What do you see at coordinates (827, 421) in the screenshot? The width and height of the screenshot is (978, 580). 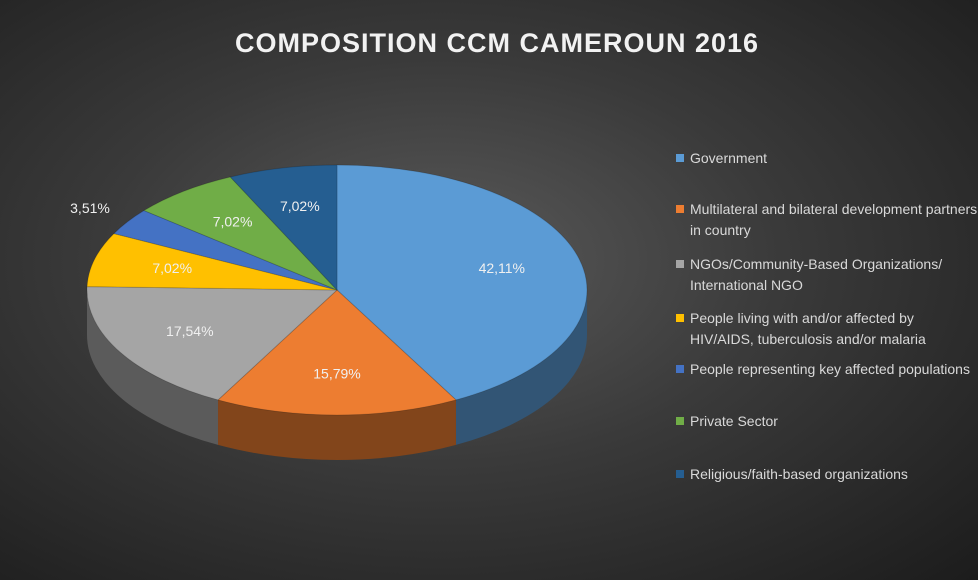 I see `legend-item: Private Sector` at bounding box center [827, 421].